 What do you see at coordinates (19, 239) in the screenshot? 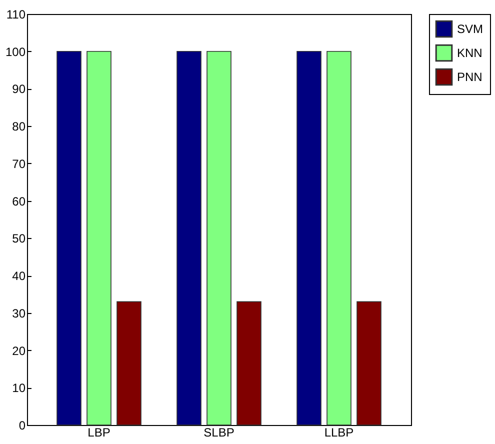
I see `y-tick-label: 50` at bounding box center [19, 239].